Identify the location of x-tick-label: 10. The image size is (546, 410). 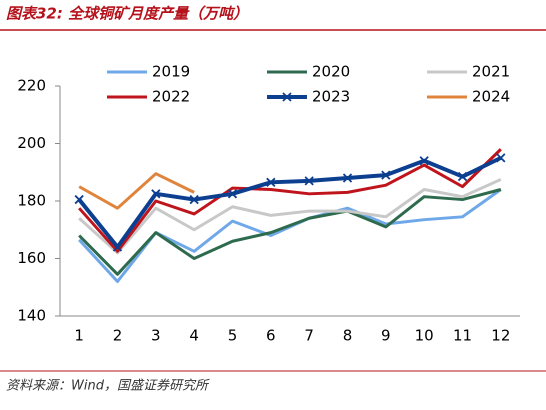
(424, 336).